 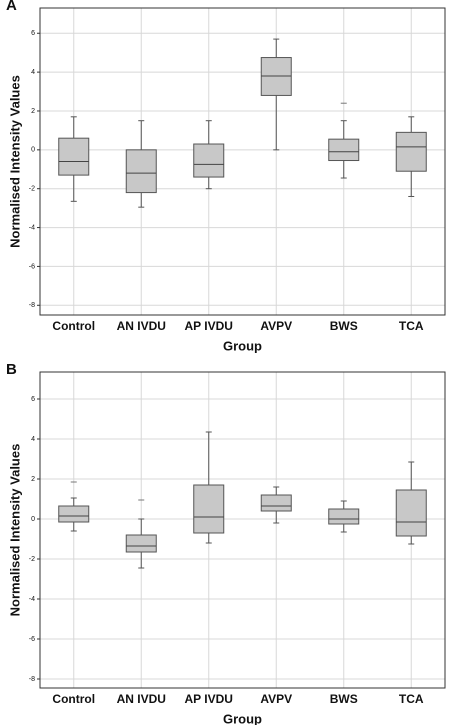 What do you see at coordinates (11, 7) in the screenshot?
I see `panel-label: A` at bounding box center [11, 7].